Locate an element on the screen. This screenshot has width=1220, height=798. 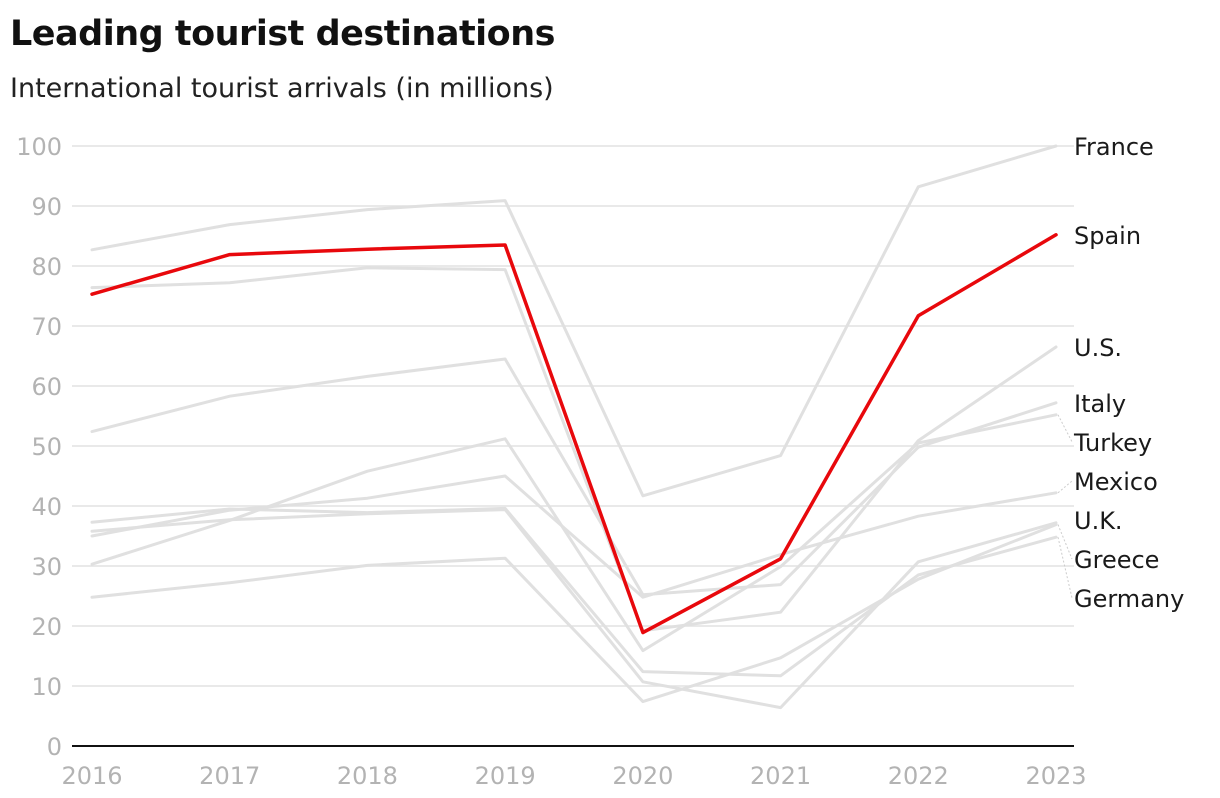
y-tick-label: 90 is located at coordinates (46, 207).